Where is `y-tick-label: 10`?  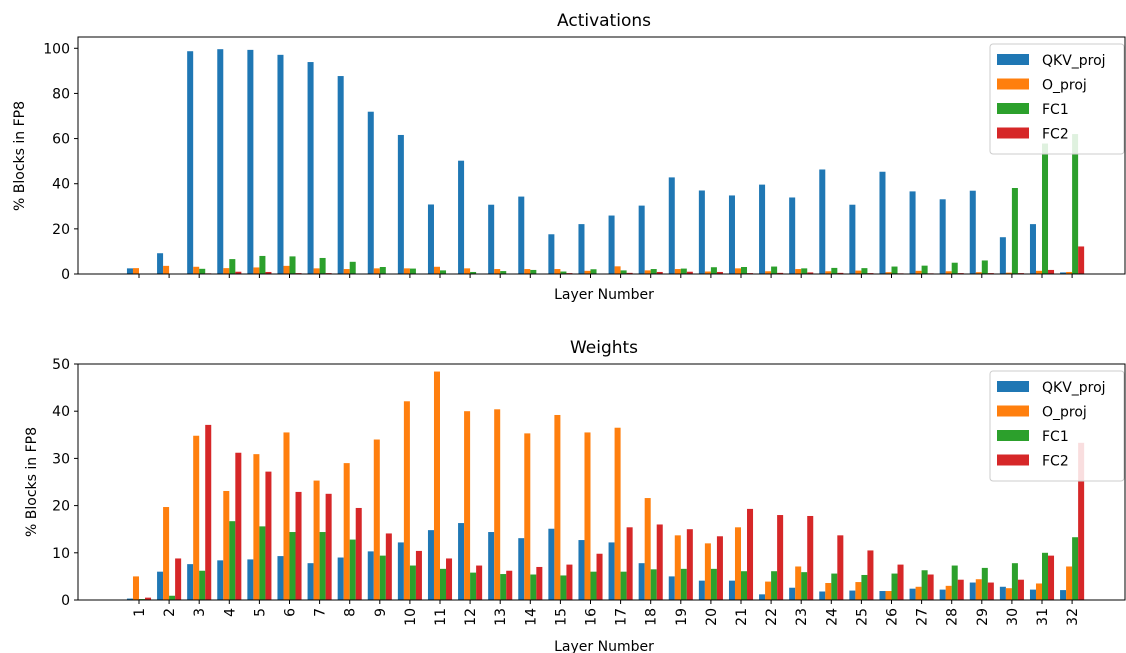
y-tick-label: 10 is located at coordinates (61, 554).